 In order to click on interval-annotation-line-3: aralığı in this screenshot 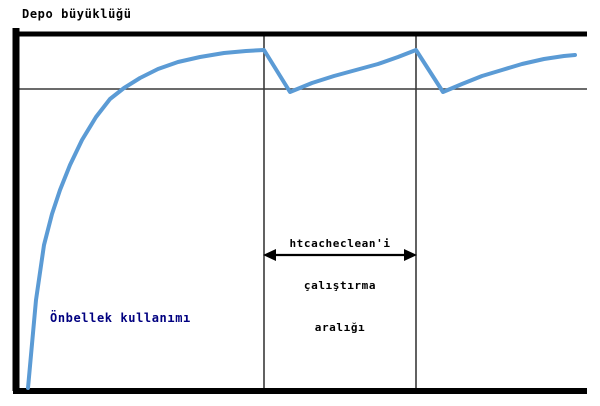, I will do `click(340, 327)`.